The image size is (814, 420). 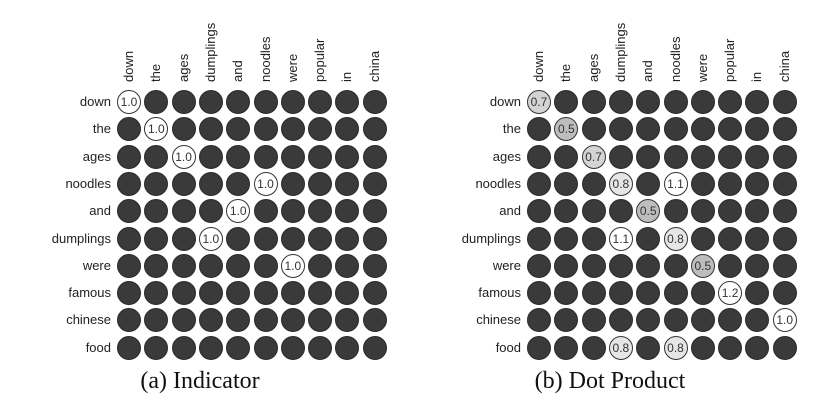 I want to click on column-label: noodles, so click(x=265, y=59).